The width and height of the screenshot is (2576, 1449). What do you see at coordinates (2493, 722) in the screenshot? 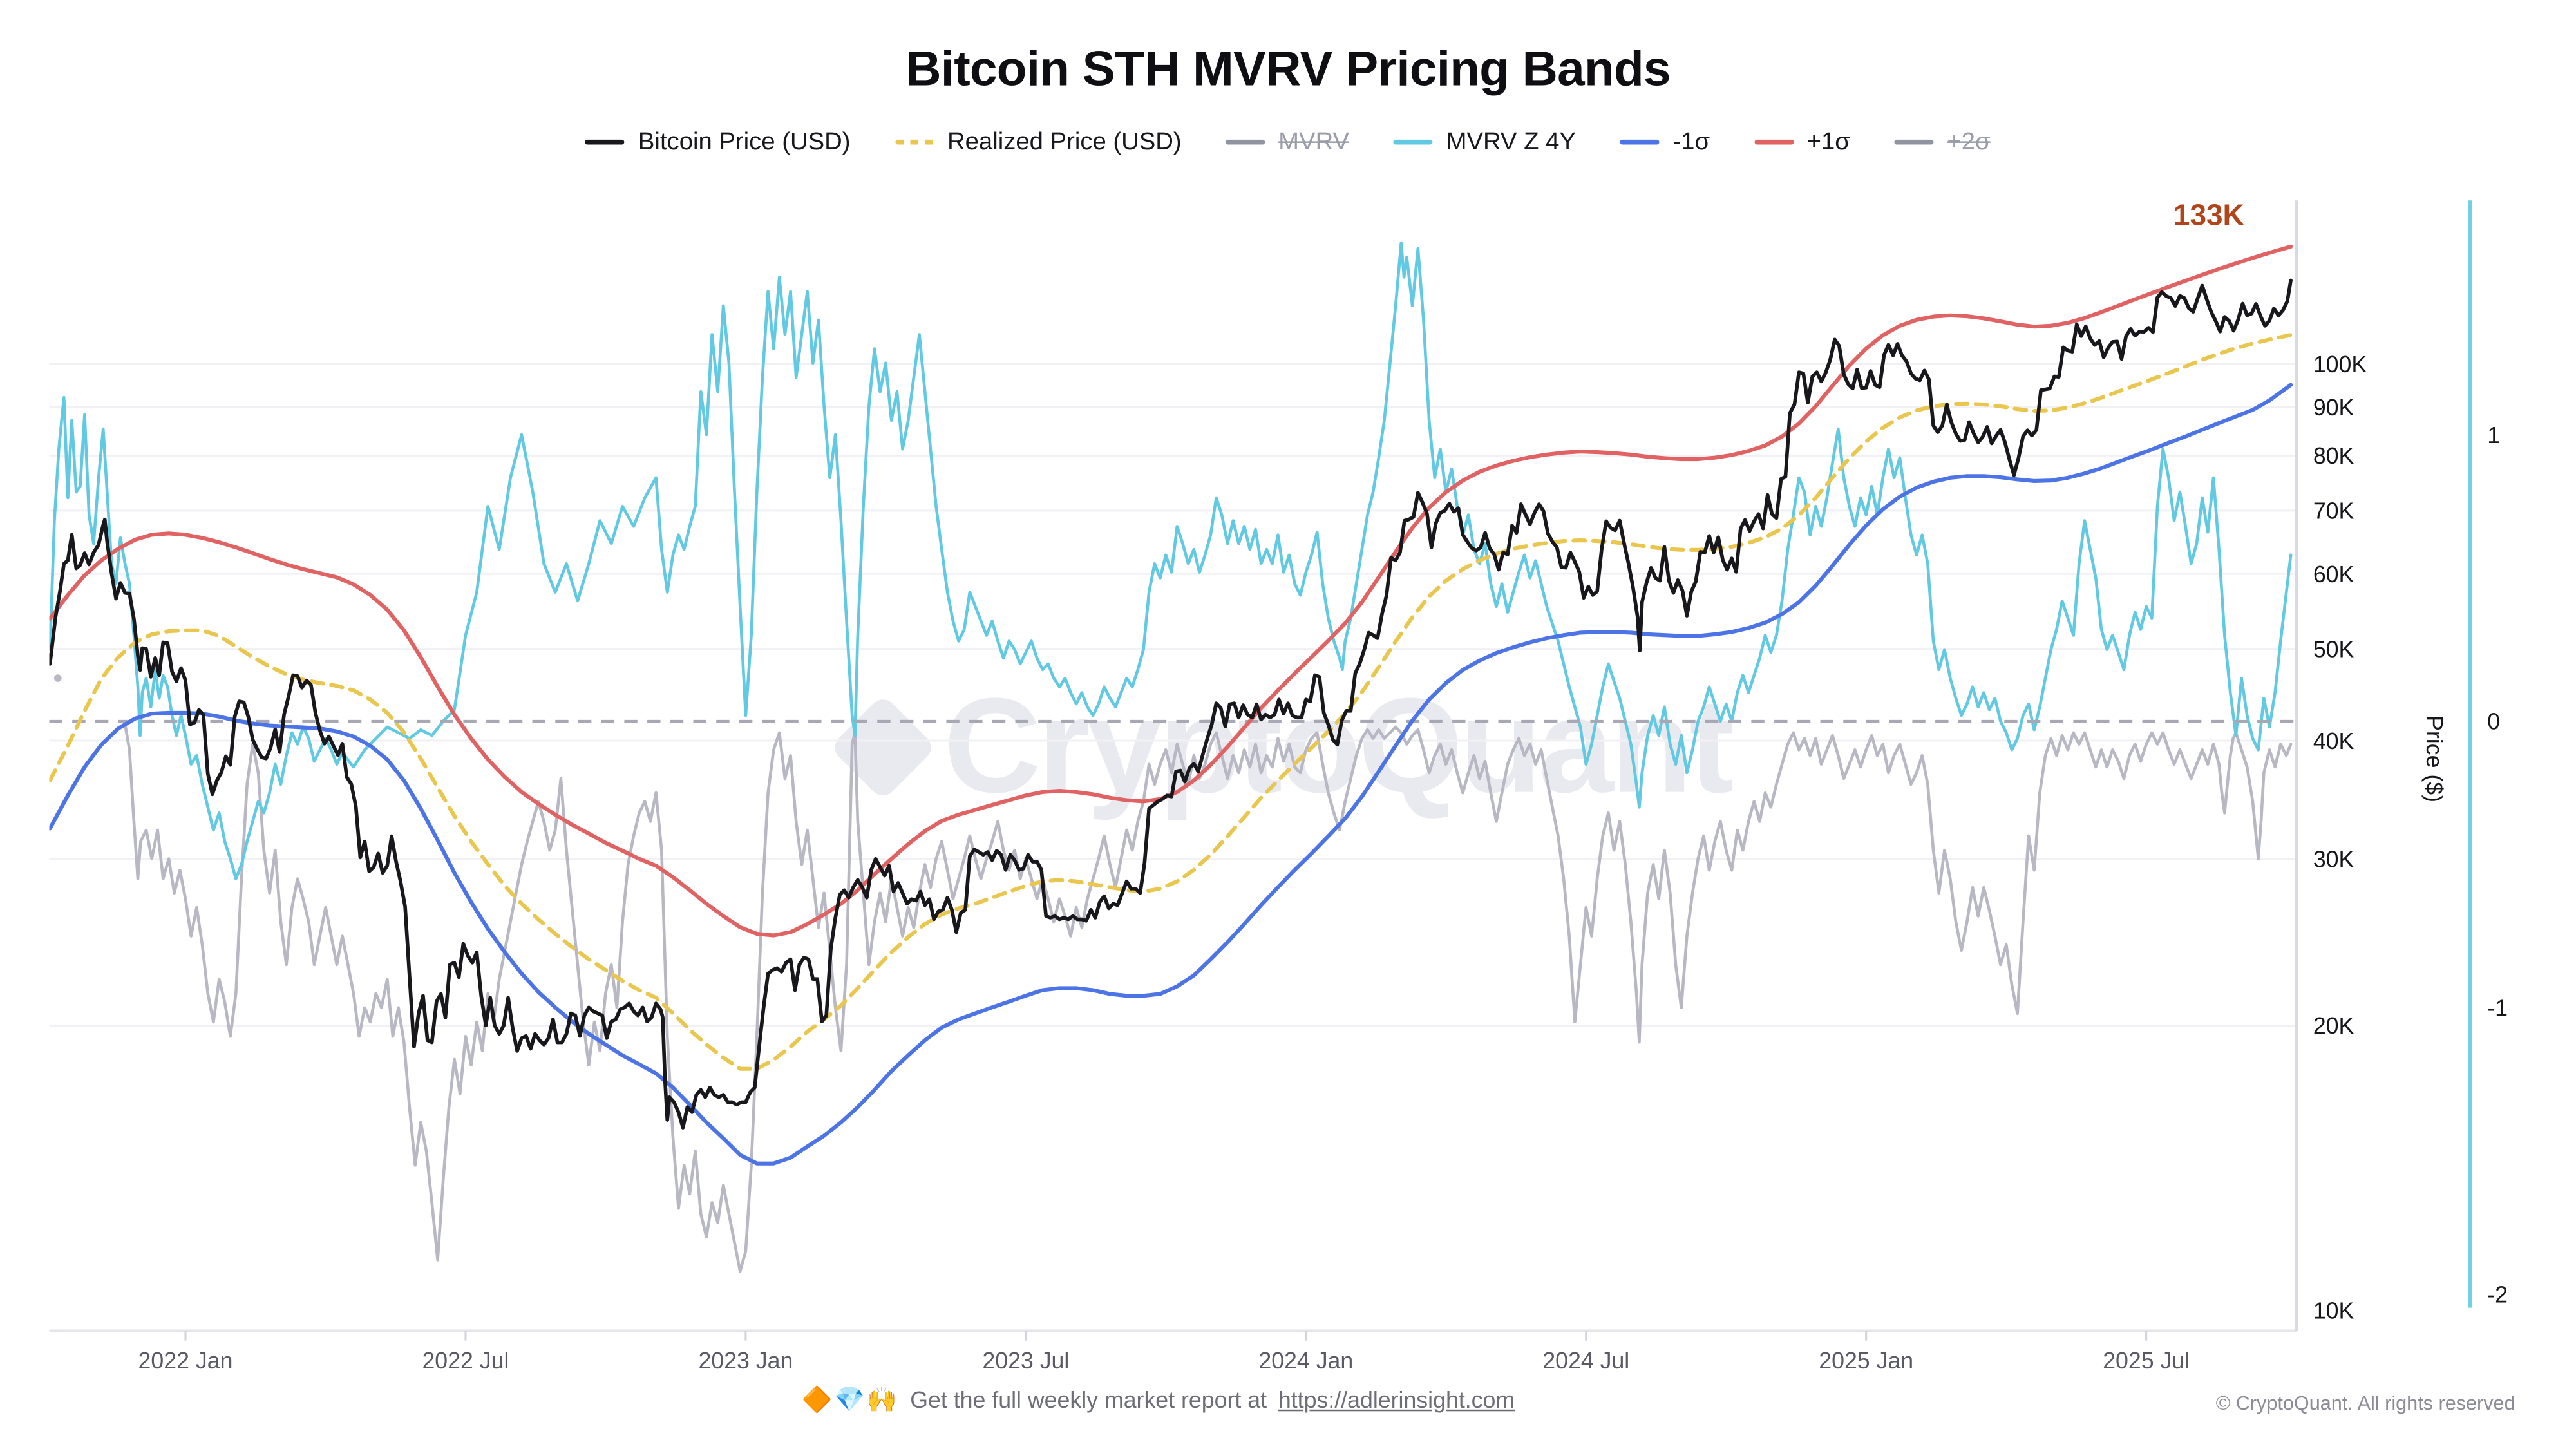
I see `z-tick-label: 0` at bounding box center [2493, 722].